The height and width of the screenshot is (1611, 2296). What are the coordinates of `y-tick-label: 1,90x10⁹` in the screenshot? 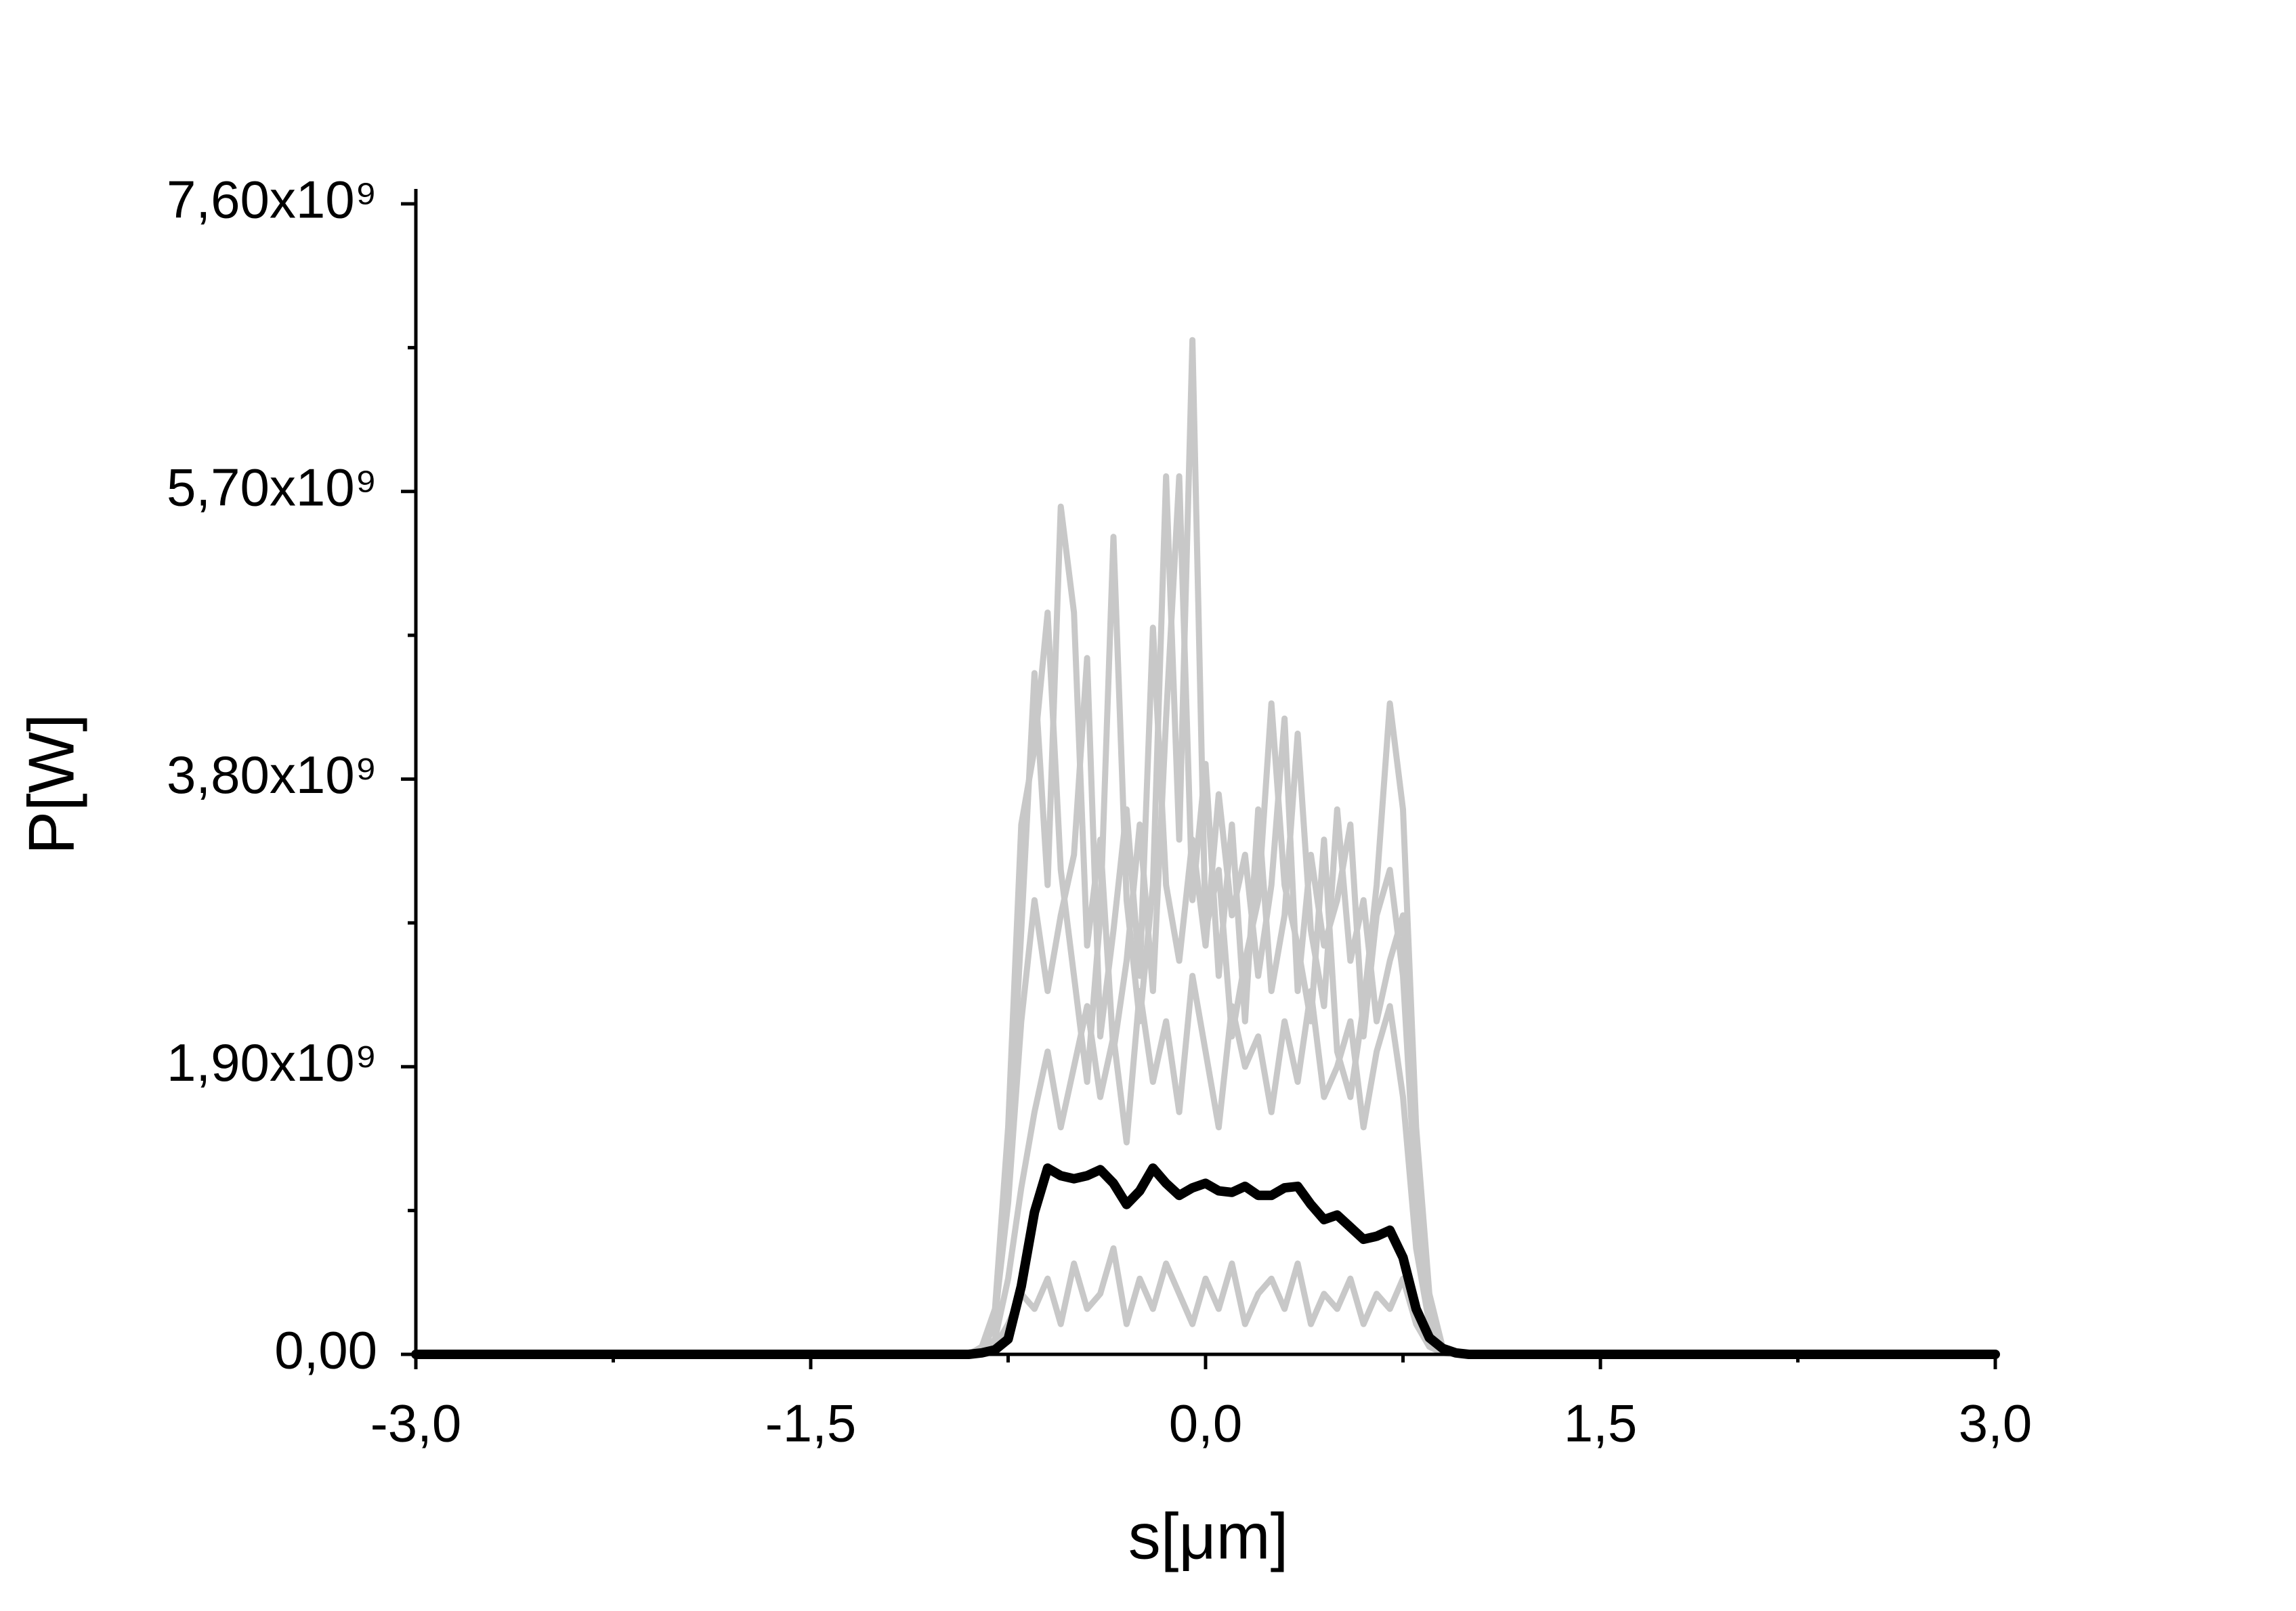 It's located at (272, 1062).